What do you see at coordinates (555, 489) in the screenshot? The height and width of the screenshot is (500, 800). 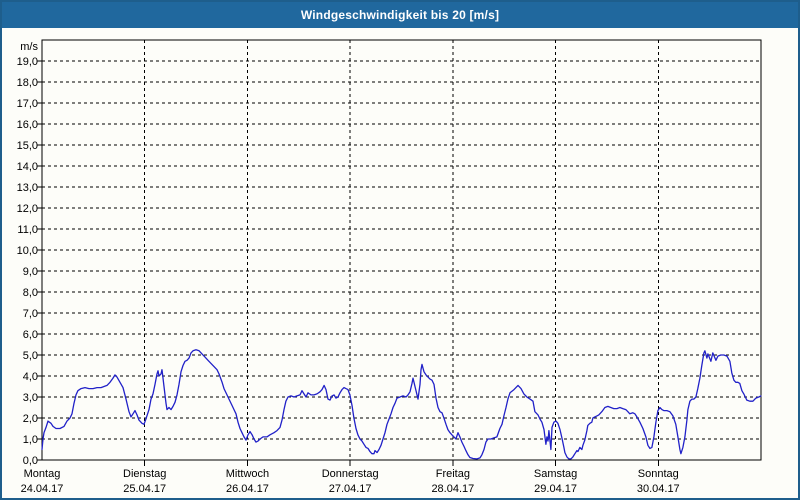 I see `x-date-label: 29.04.17` at bounding box center [555, 489].